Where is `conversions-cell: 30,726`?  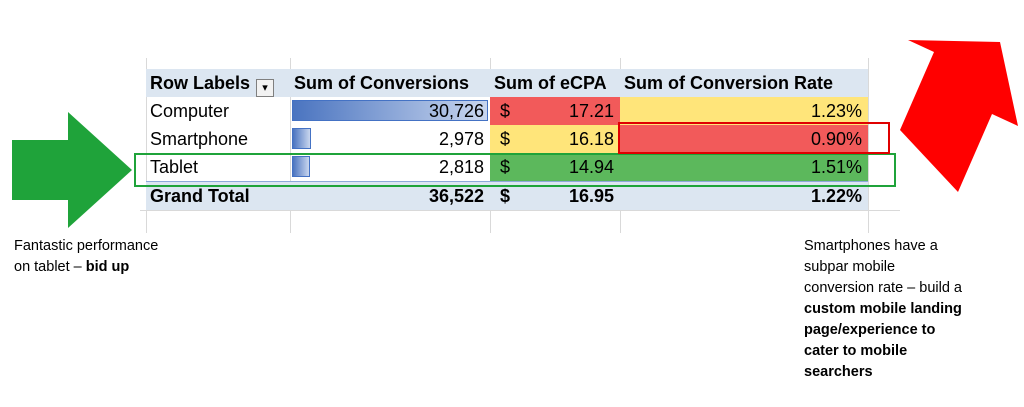 conversions-cell: 30,726 is located at coordinates (390, 111).